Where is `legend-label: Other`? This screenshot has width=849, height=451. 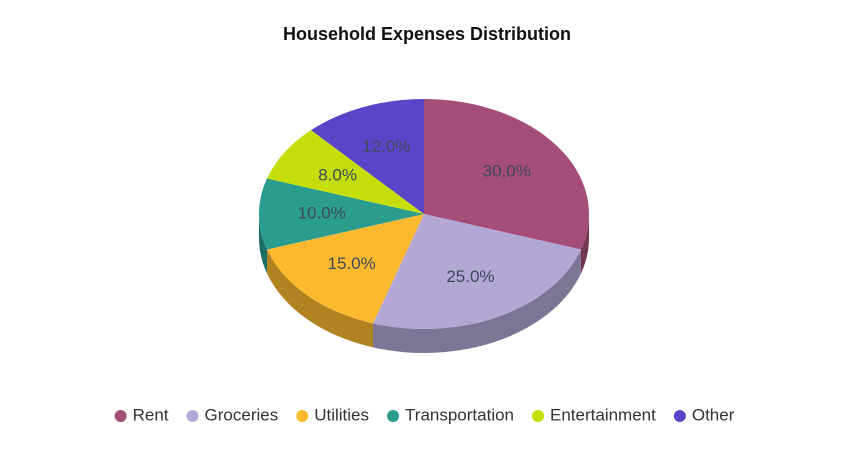
legend-label: Other is located at coordinates (713, 414).